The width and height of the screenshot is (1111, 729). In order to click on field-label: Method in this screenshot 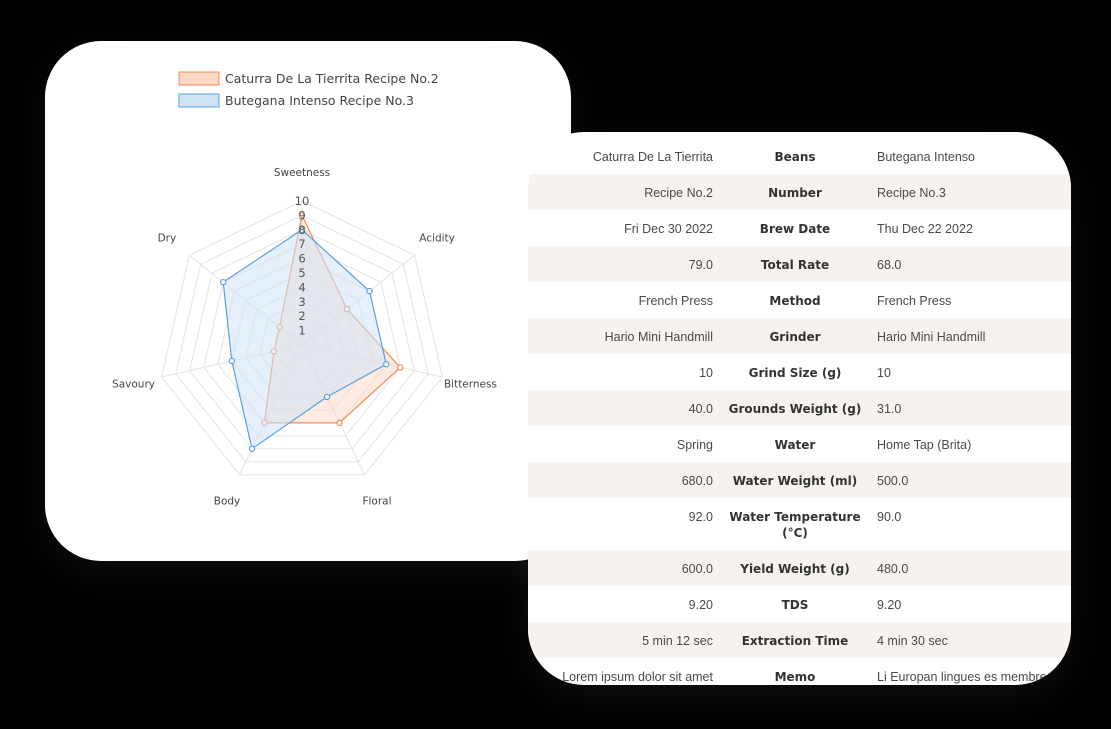, I will do `click(795, 301)`.